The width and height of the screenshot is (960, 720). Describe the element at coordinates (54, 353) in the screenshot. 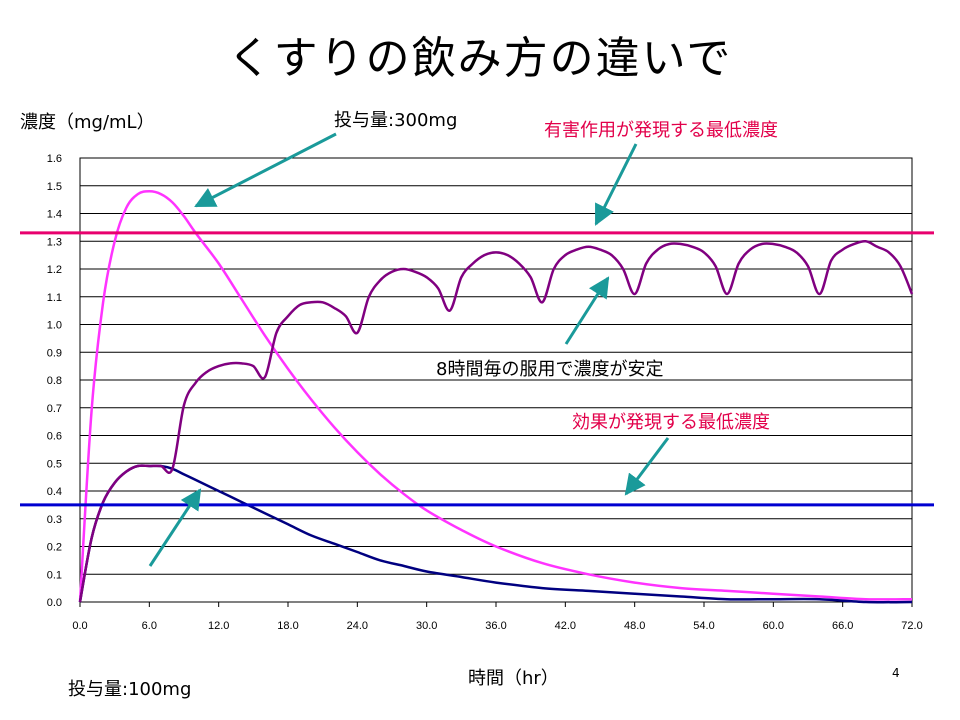

I see `y-tick-label: 0.9` at that location.